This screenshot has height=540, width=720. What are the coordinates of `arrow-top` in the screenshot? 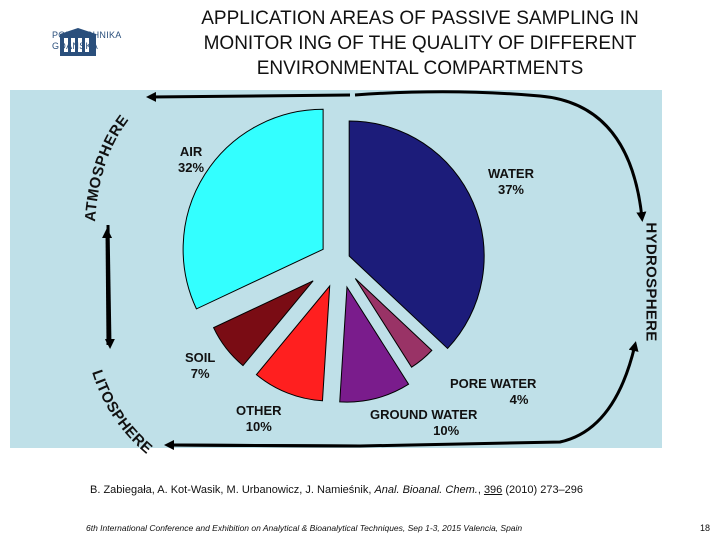 It's located at (500, 156).